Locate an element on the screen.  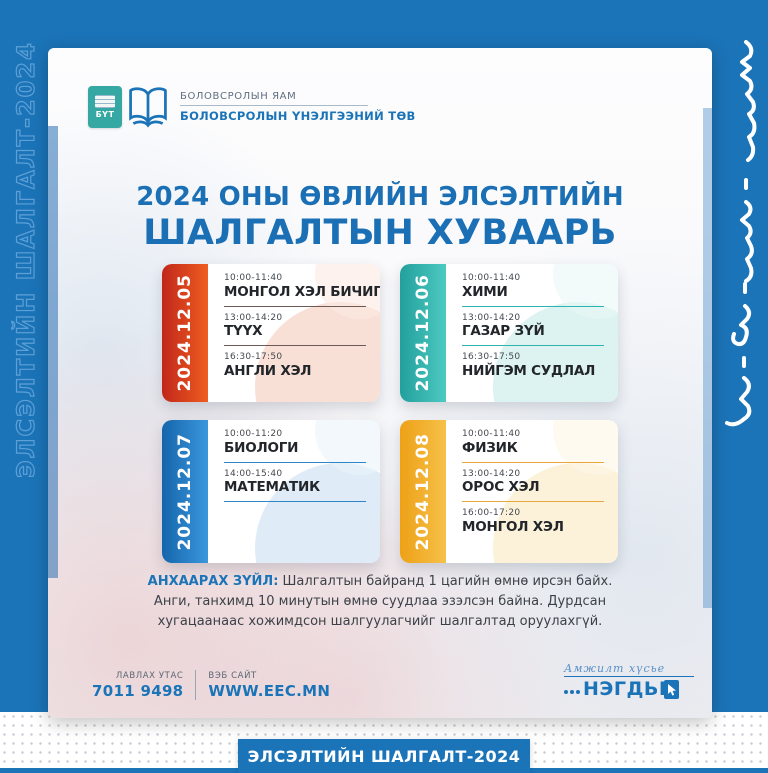
open-book-icon is located at coordinates (148, 107).